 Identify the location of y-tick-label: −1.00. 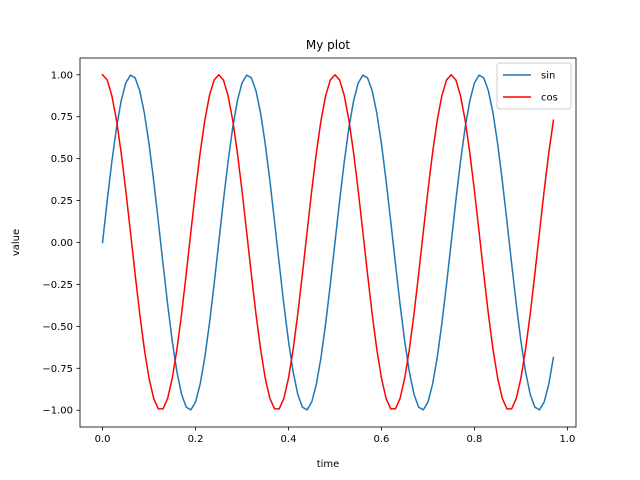
(57, 411).